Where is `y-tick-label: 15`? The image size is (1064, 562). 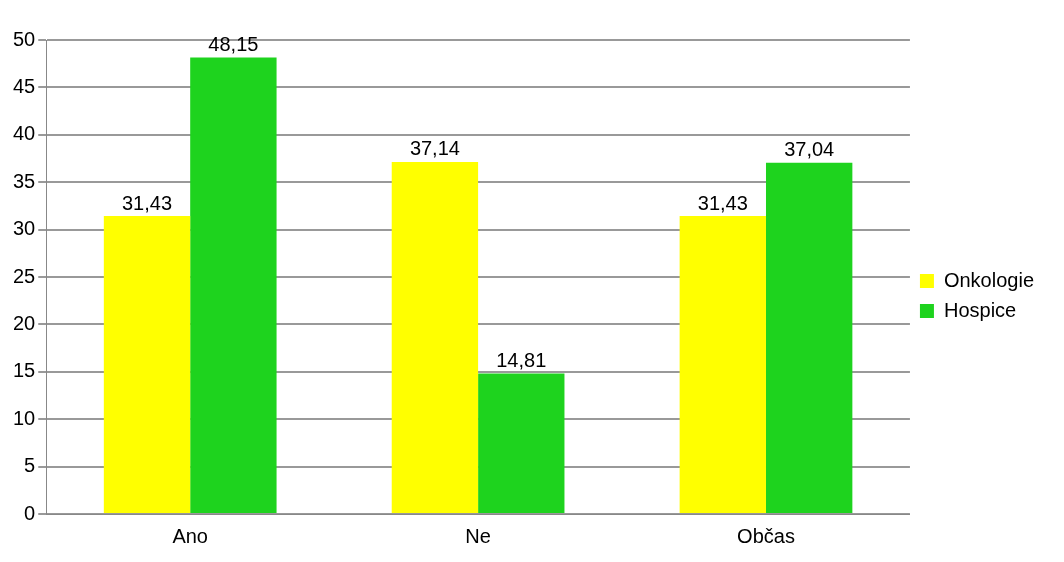
y-tick-label: 15 is located at coordinates (24, 370).